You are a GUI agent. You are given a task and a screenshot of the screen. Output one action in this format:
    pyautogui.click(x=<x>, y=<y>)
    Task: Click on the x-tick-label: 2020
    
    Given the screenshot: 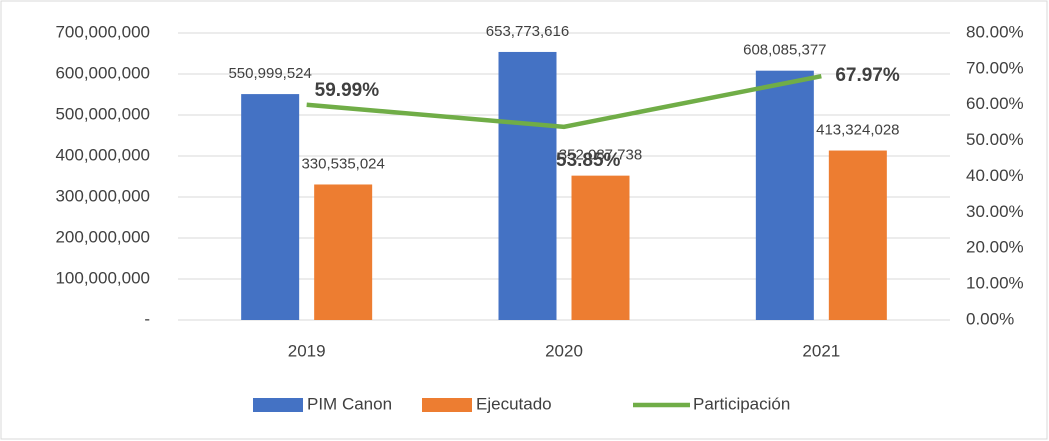 What is the action you would take?
    pyautogui.click(x=564, y=350)
    